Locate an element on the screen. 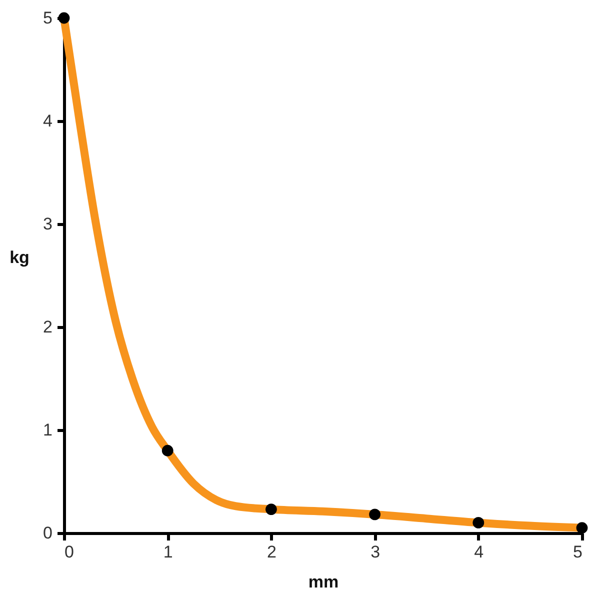 The height and width of the screenshot is (600, 600). x-tick-label: 1 is located at coordinates (168, 552).